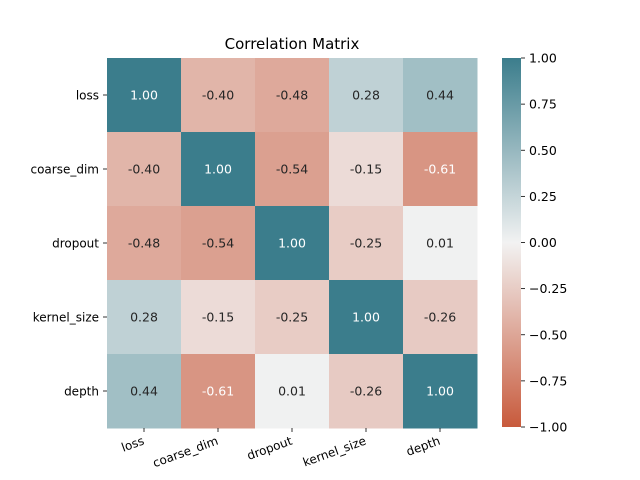 Image resolution: width=640 pixels, height=480 pixels. I want to click on x-tick-label: coarse_dim, so click(185, 452).